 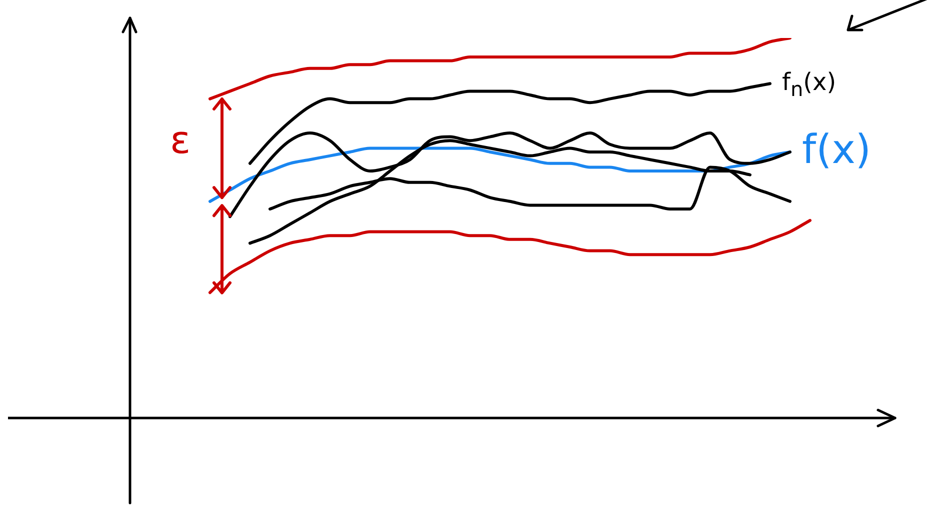 What do you see at coordinates (180, 140) in the screenshot?
I see `annotation: ε` at bounding box center [180, 140].